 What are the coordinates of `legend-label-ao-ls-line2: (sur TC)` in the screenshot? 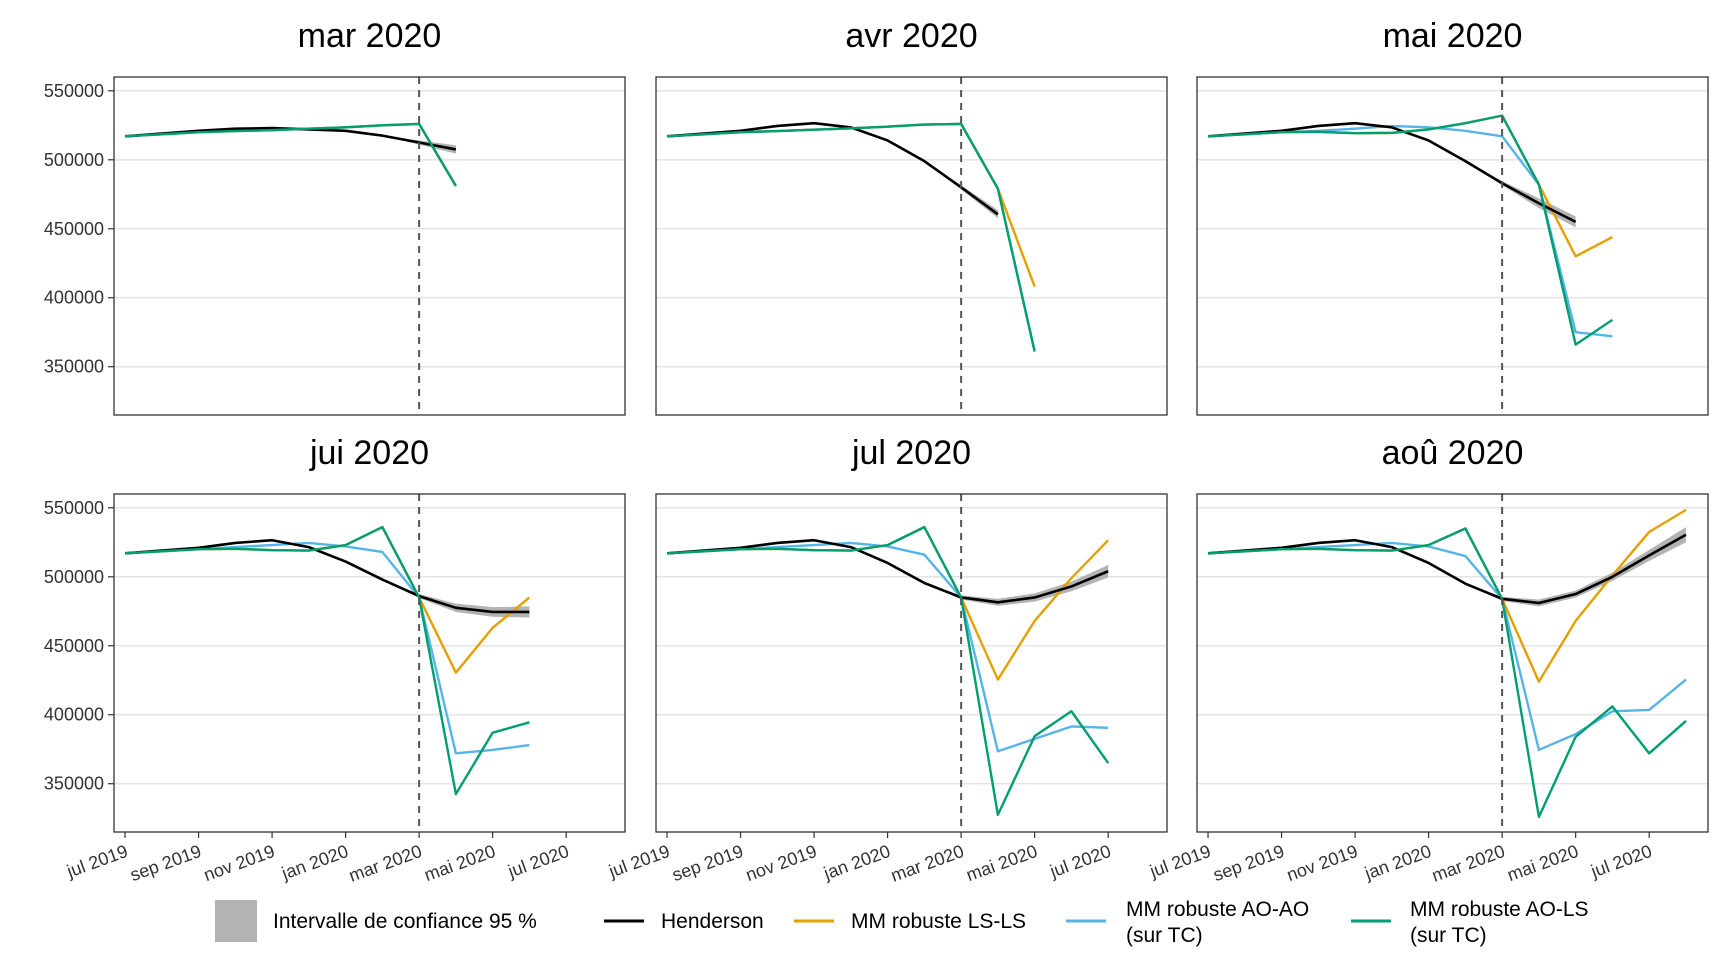 It's located at (1448, 935).